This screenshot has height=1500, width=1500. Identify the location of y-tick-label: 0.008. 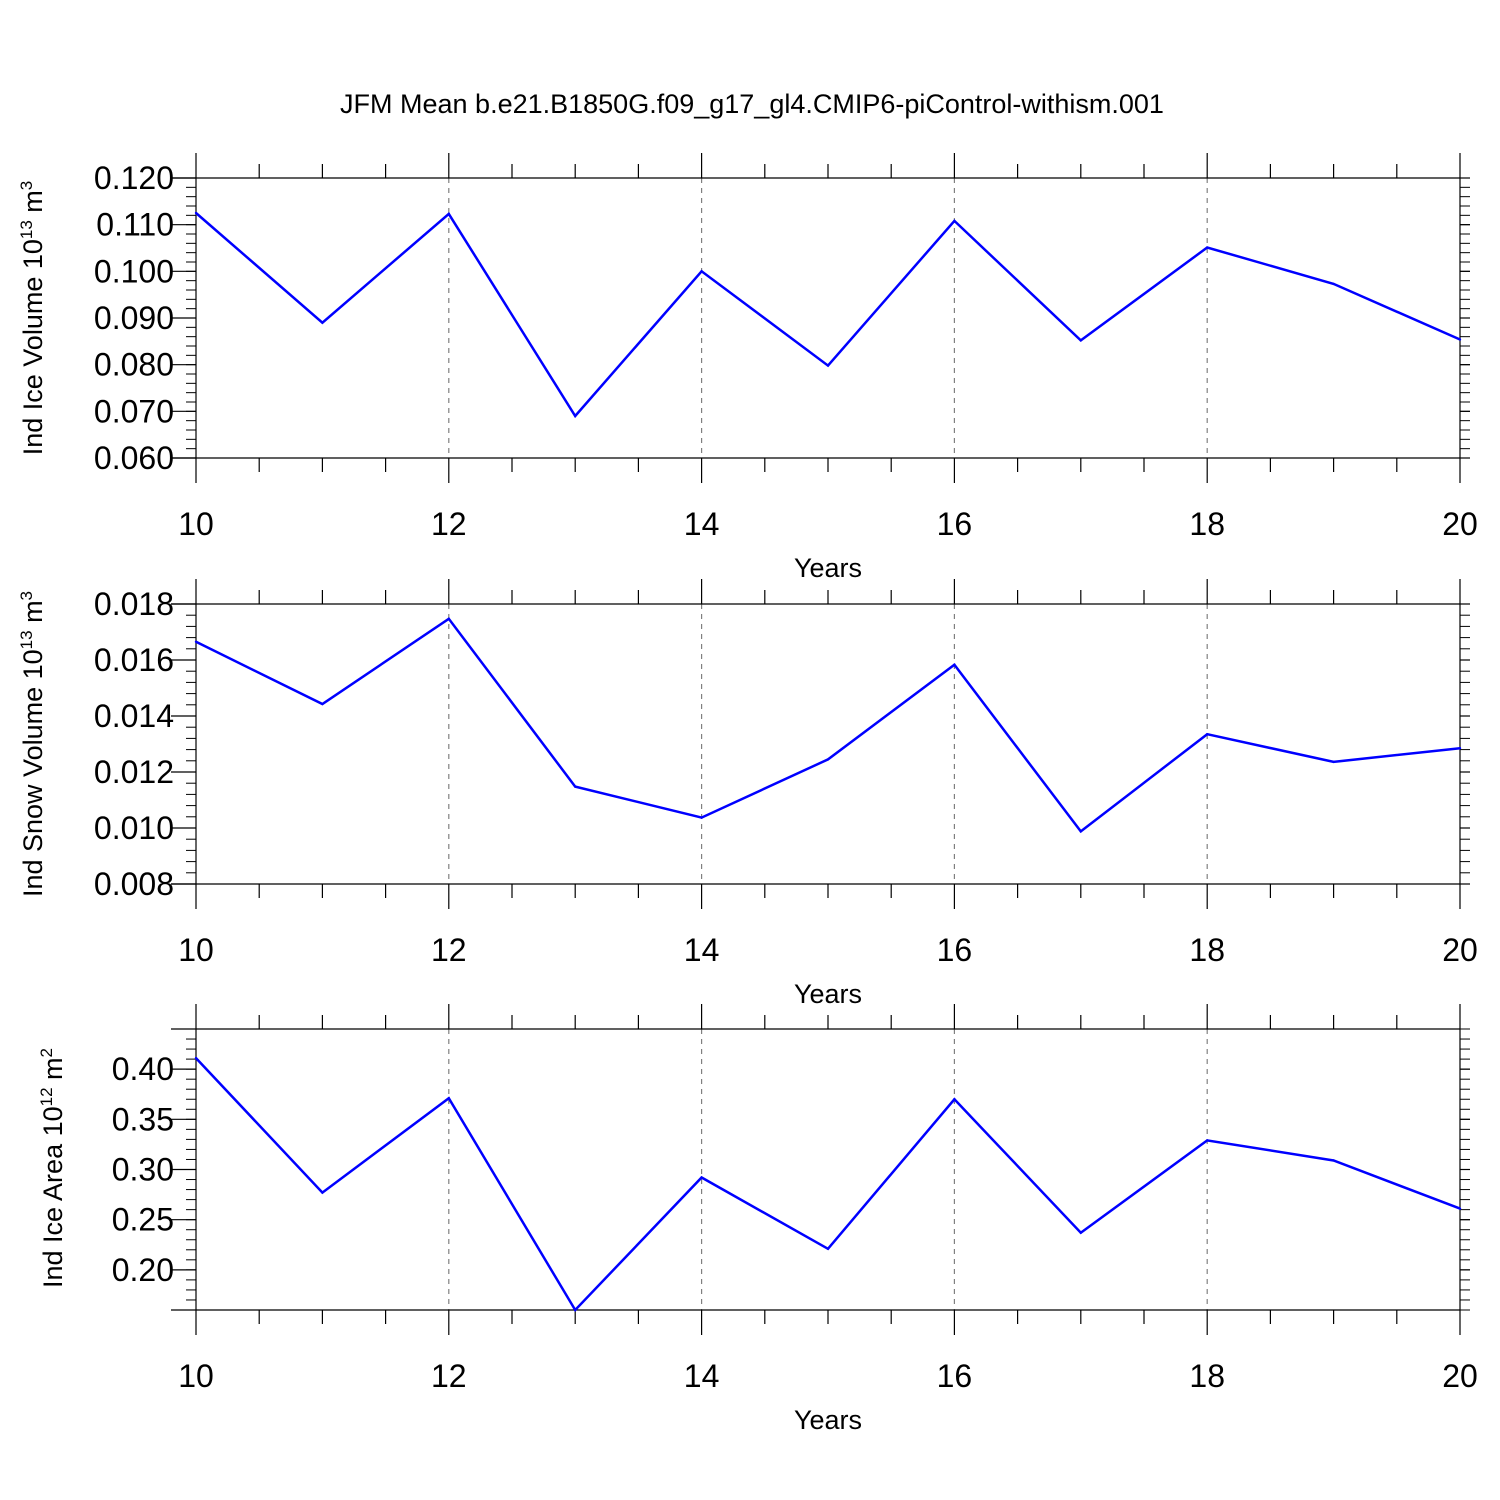
(134, 884).